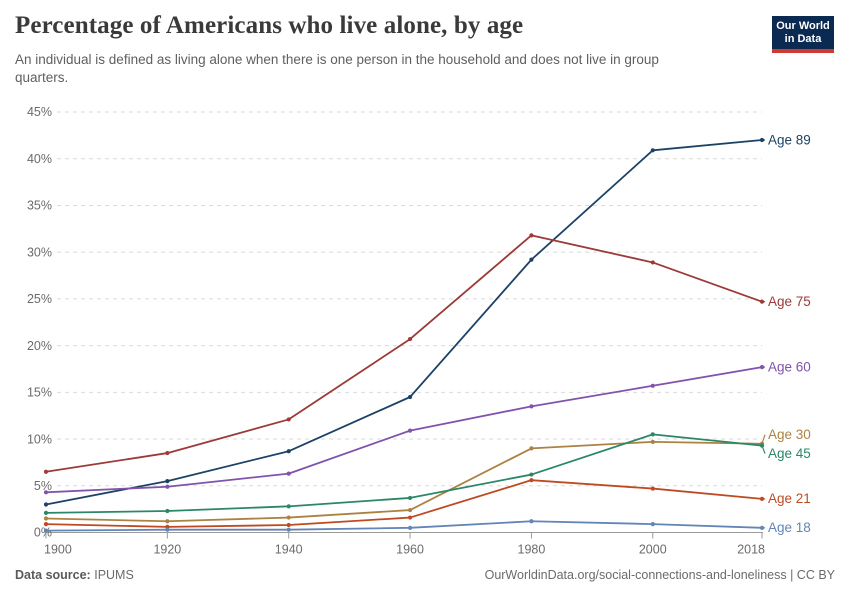 This screenshot has width=850, height=600. I want to click on y-tick-label: 5%, so click(43, 486).